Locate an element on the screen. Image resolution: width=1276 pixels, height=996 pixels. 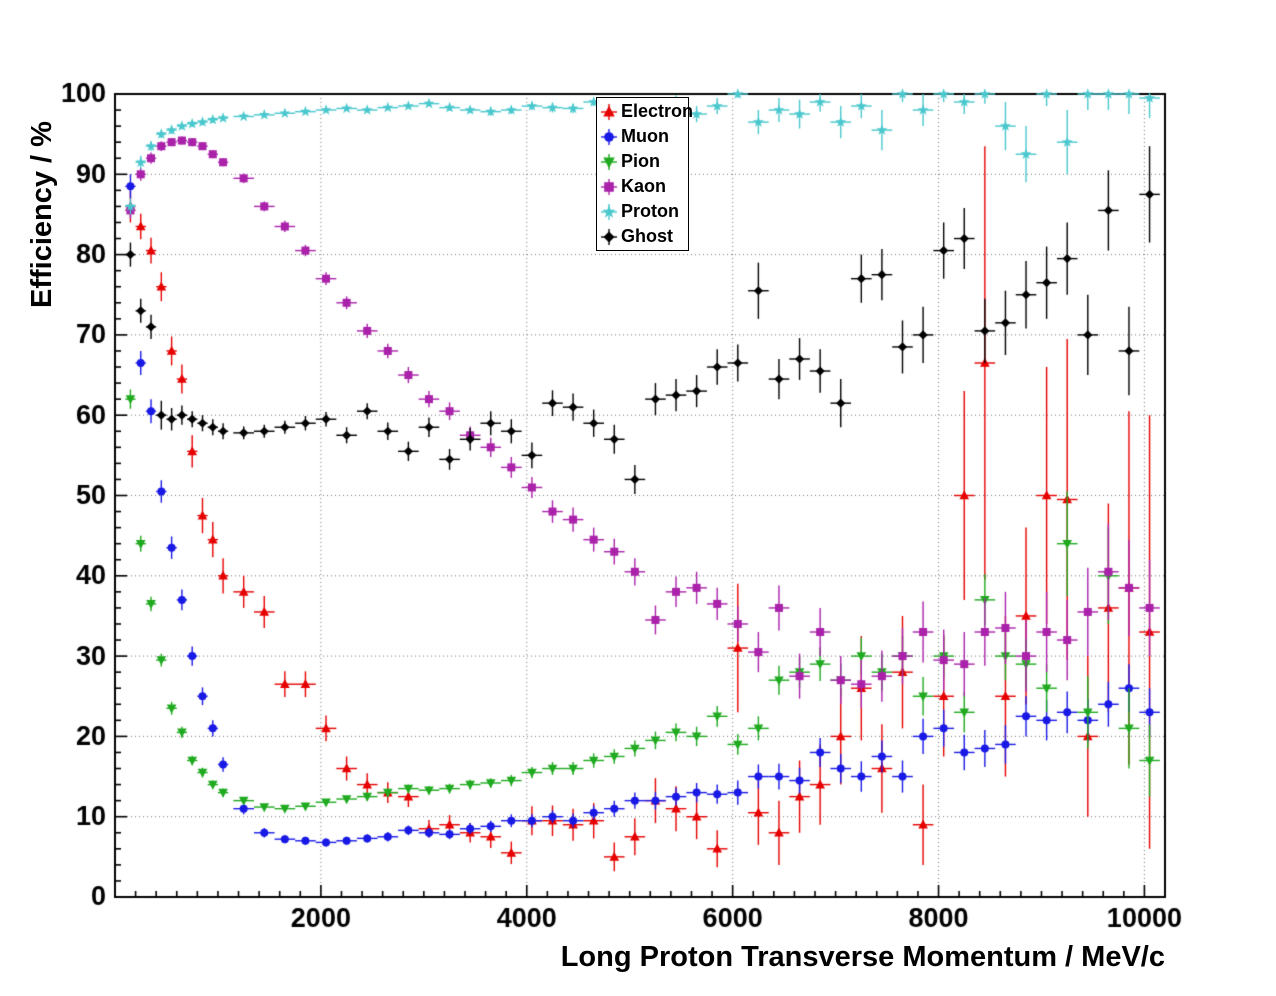
legend-label: Ghost is located at coordinates (647, 236).